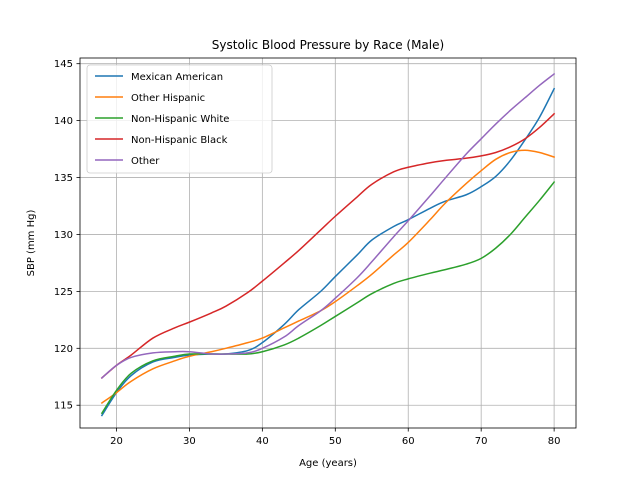  What do you see at coordinates (328, 463) in the screenshot?
I see `x-axis-label: Age (years)` at bounding box center [328, 463].